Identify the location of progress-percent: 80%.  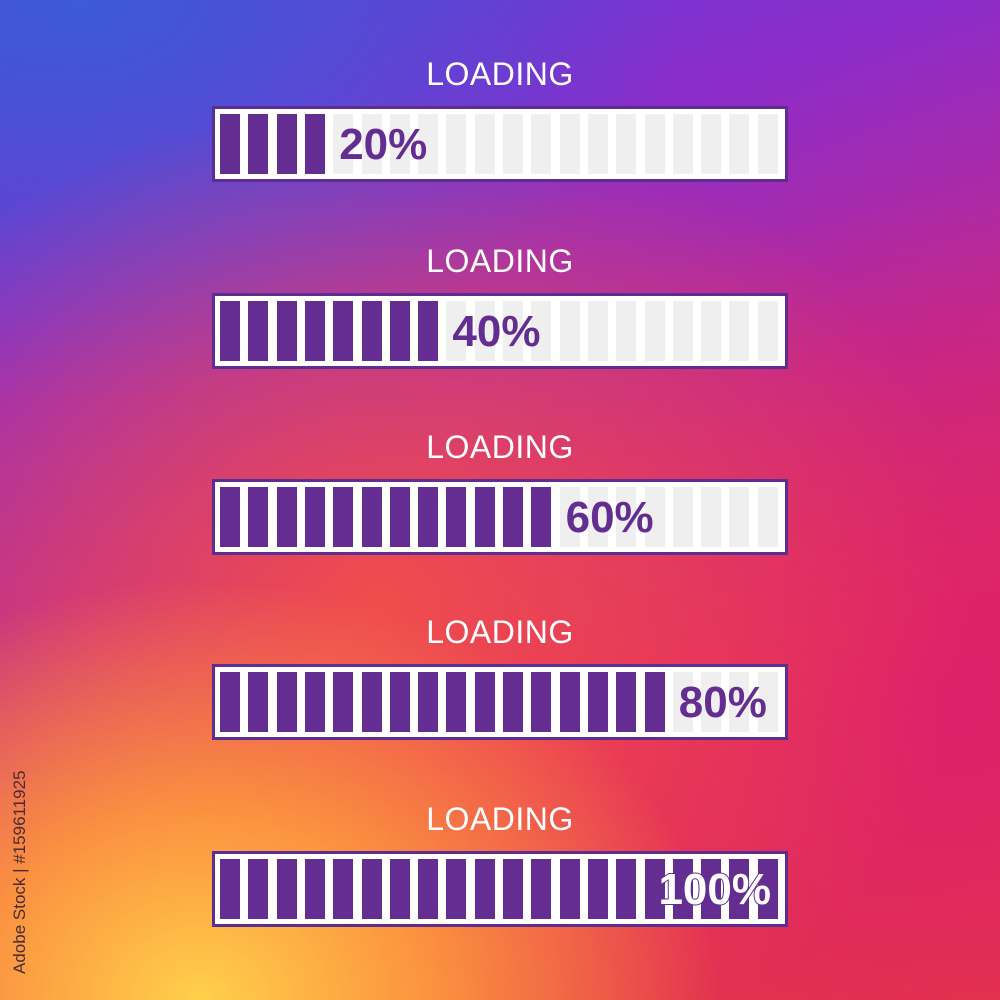
(722, 702).